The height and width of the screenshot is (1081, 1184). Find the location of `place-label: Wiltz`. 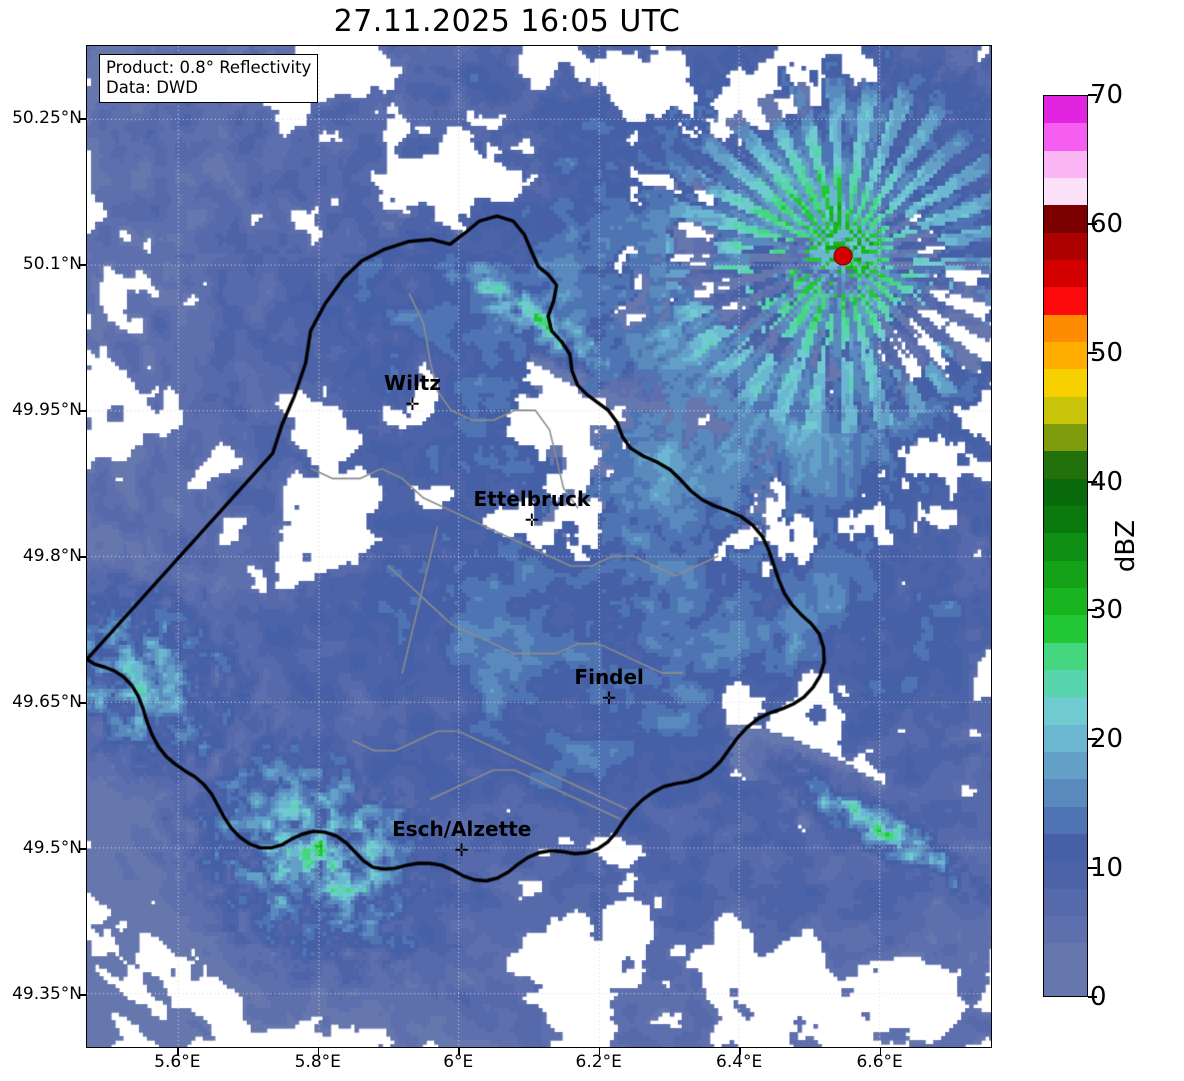

place-label: Wiltz is located at coordinates (413, 383).